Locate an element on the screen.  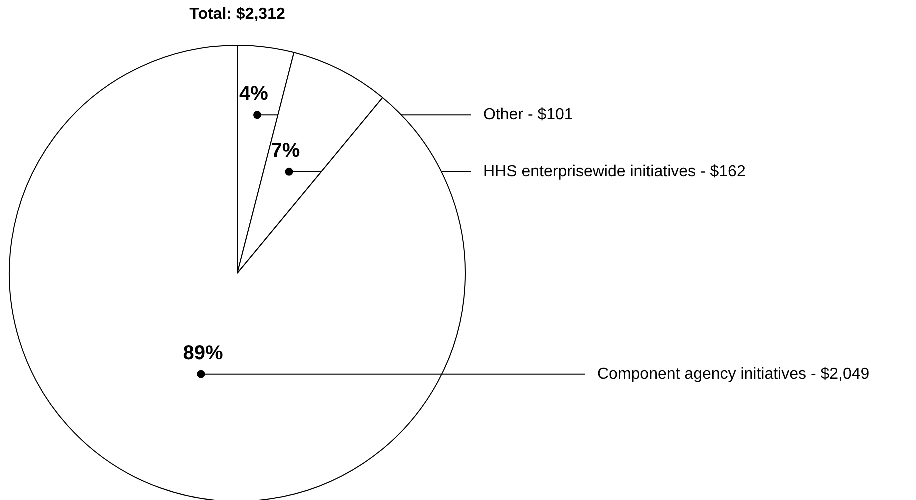
slice-label: HHS enterprisewide initiatives - $162 is located at coordinates (615, 171).